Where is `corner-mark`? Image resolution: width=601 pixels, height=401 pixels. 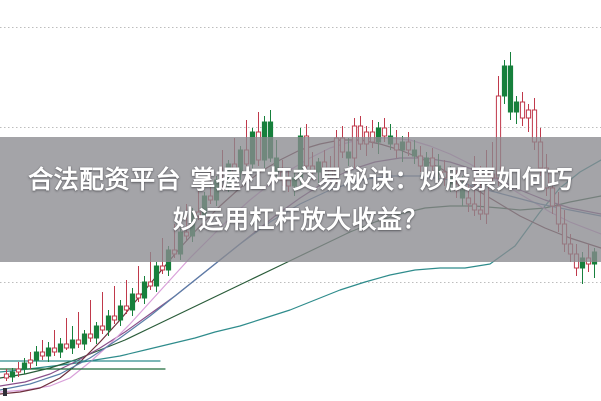
corner-mark is located at coordinates (5, 392).